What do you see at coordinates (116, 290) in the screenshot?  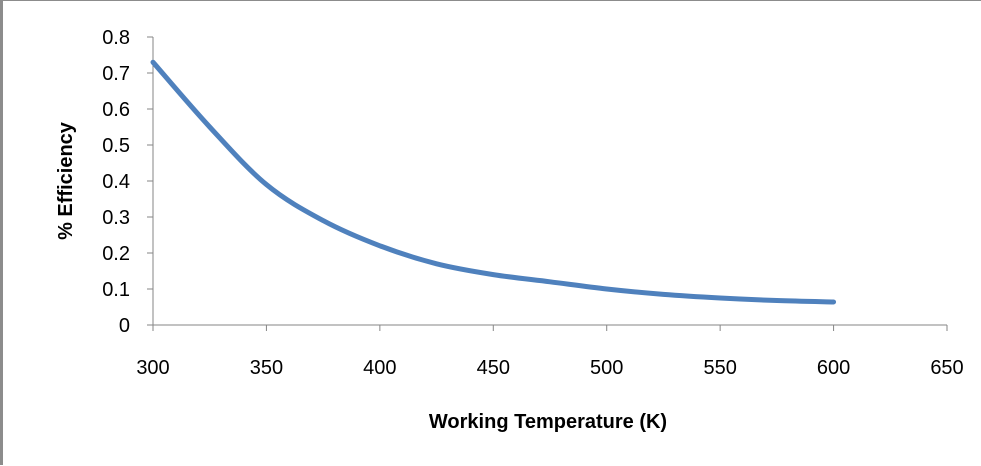 I see `y-tick-label: 0.1` at bounding box center [116, 290].